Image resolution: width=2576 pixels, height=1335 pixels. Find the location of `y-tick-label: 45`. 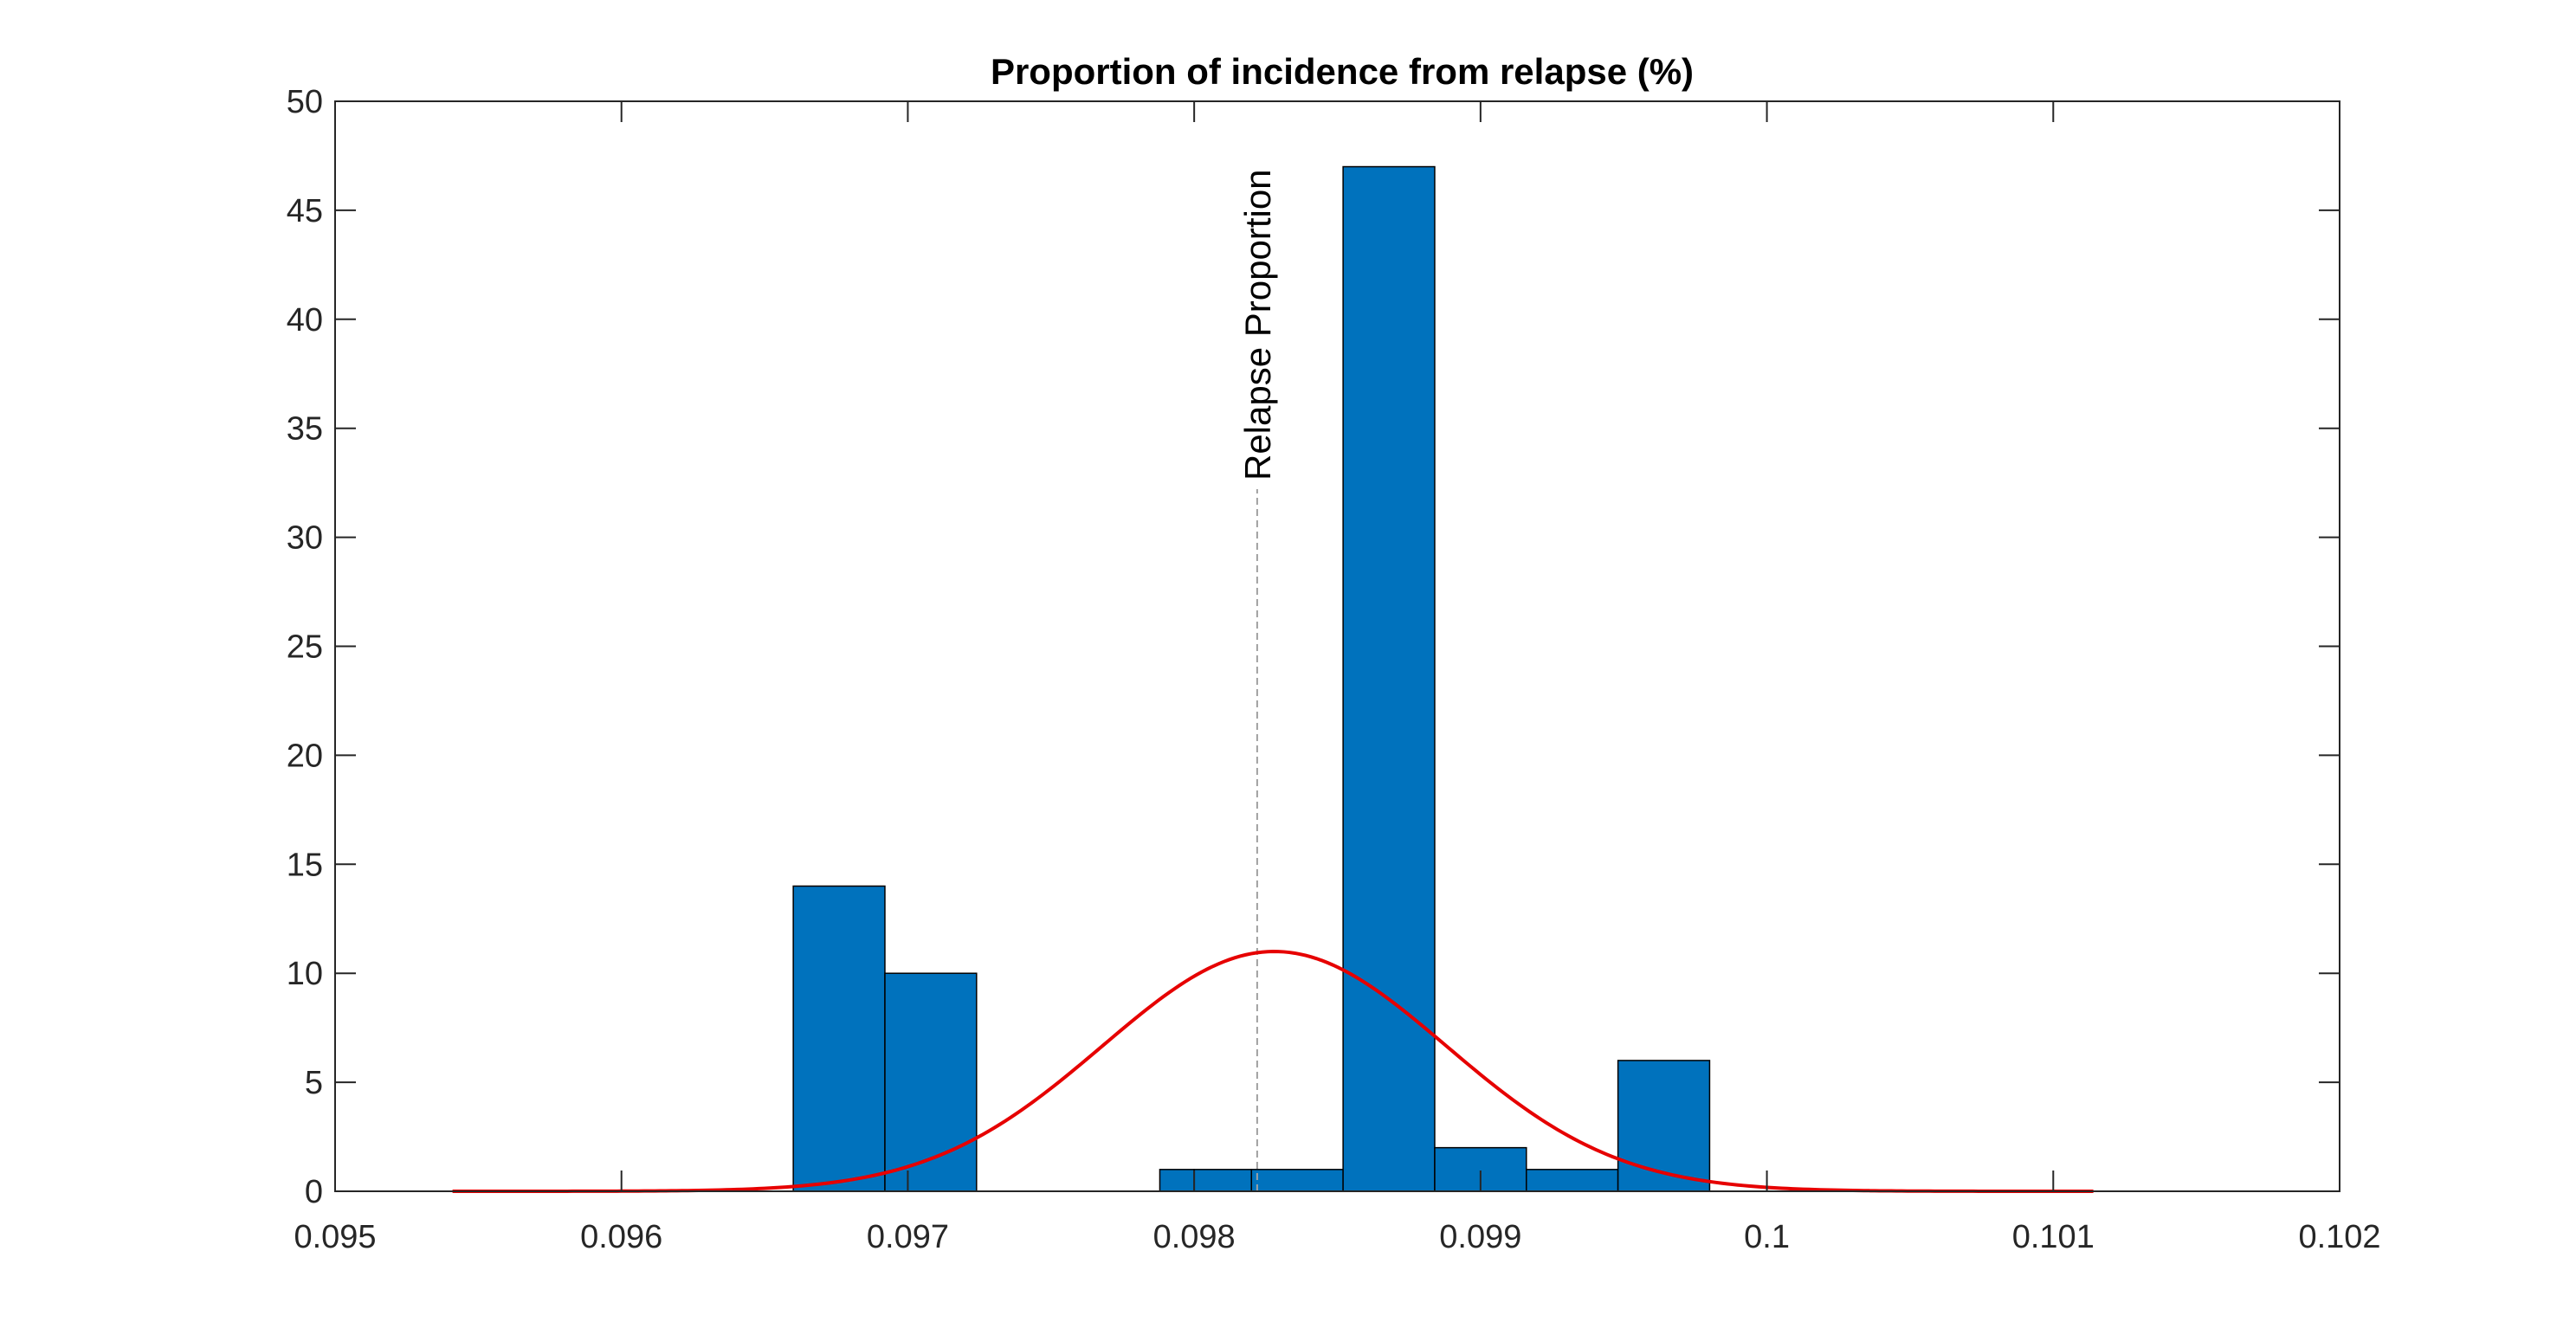

y-tick-label: 45 is located at coordinates (305, 211).